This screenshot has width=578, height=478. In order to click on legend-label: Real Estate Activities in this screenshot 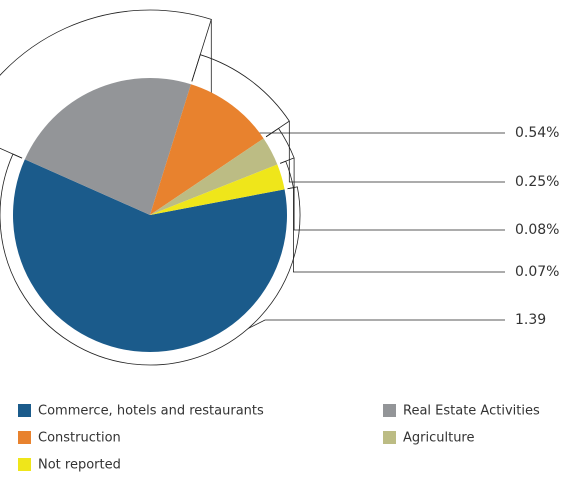, I will do `click(471, 411)`.